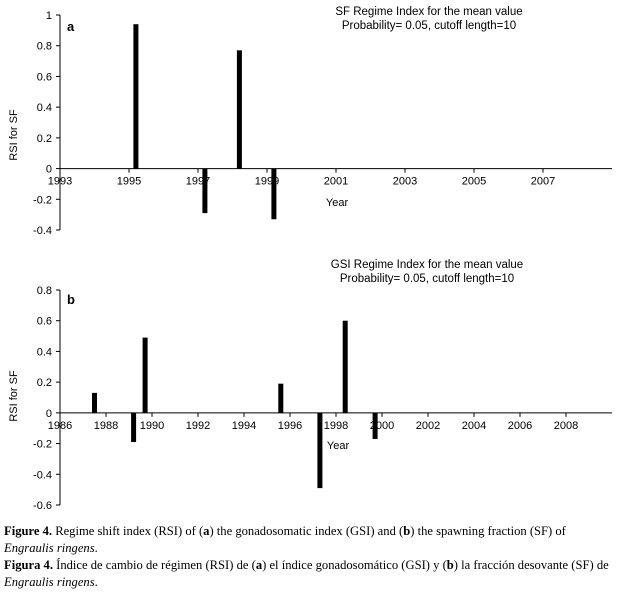  Describe the element at coordinates (49, 170) in the screenshot. I see `panel-a-y-tick-label: 0` at that location.